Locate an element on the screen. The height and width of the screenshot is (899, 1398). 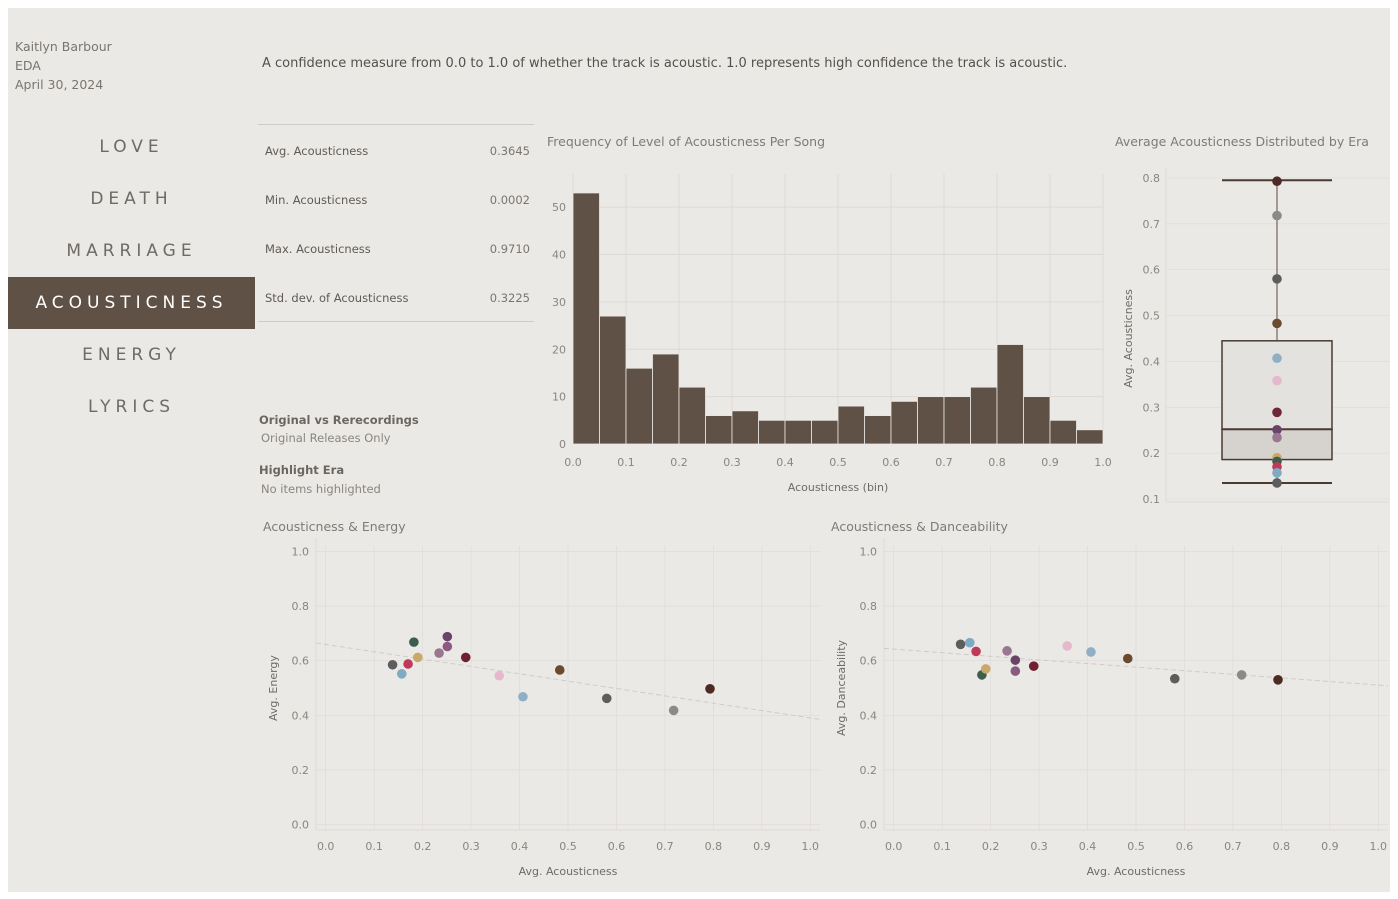
dance-y-tick-label: 0.0 is located at coordinates (869, 825).